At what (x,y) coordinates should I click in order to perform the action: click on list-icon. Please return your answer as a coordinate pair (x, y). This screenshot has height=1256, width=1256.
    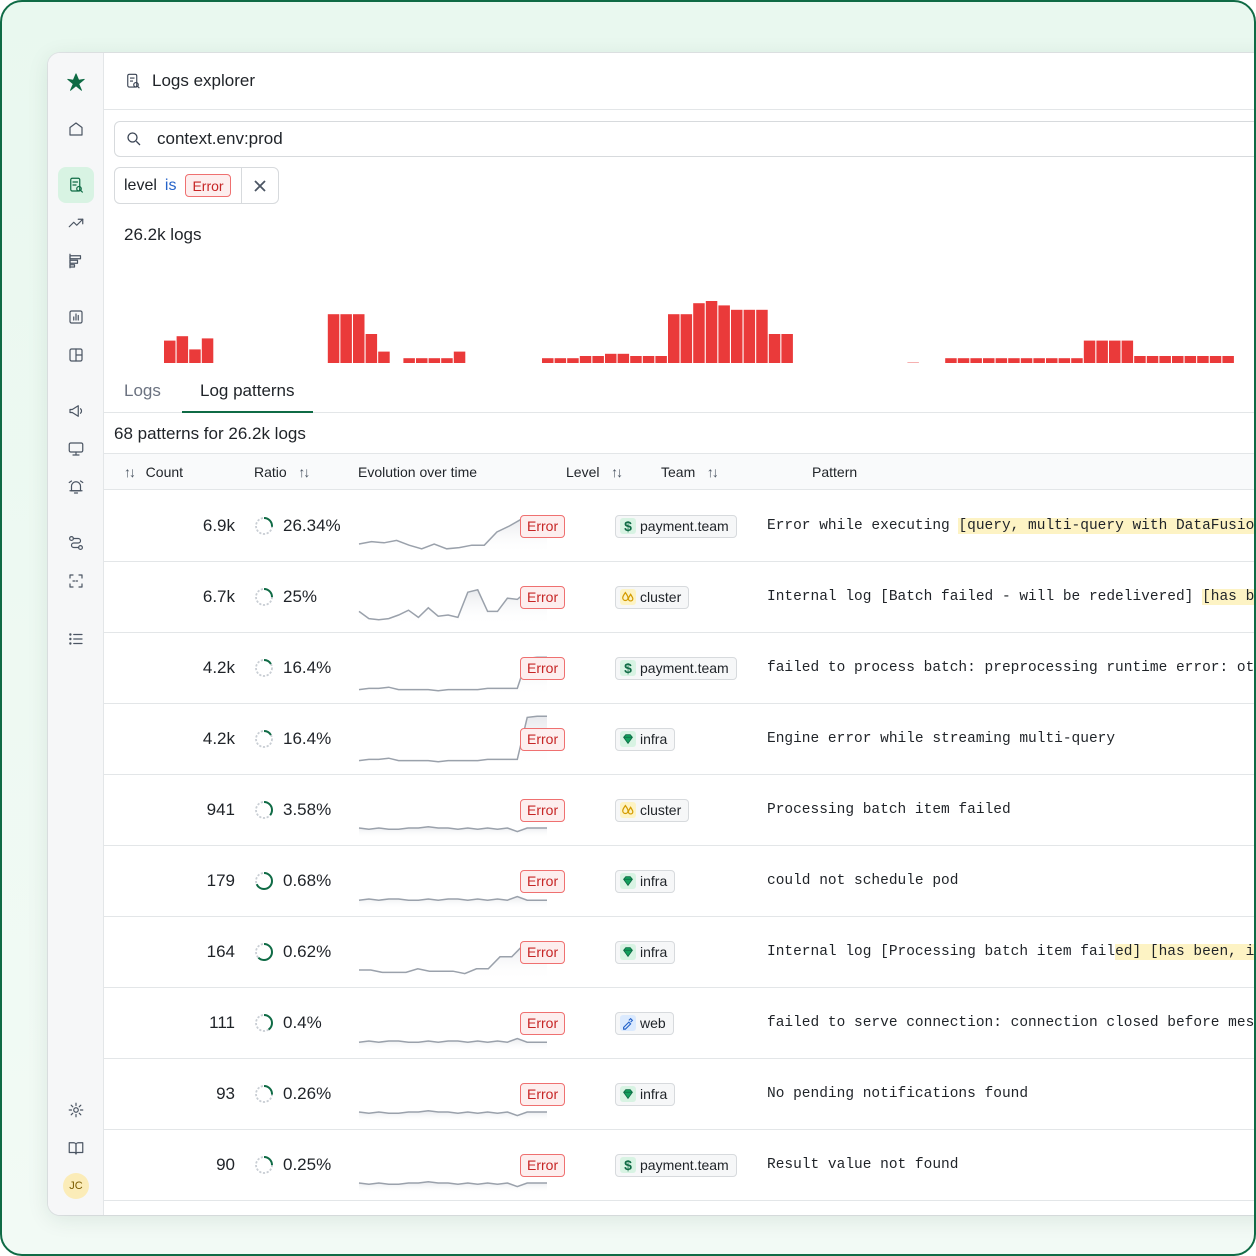
    Looking at the image, I should click on (76, 639).